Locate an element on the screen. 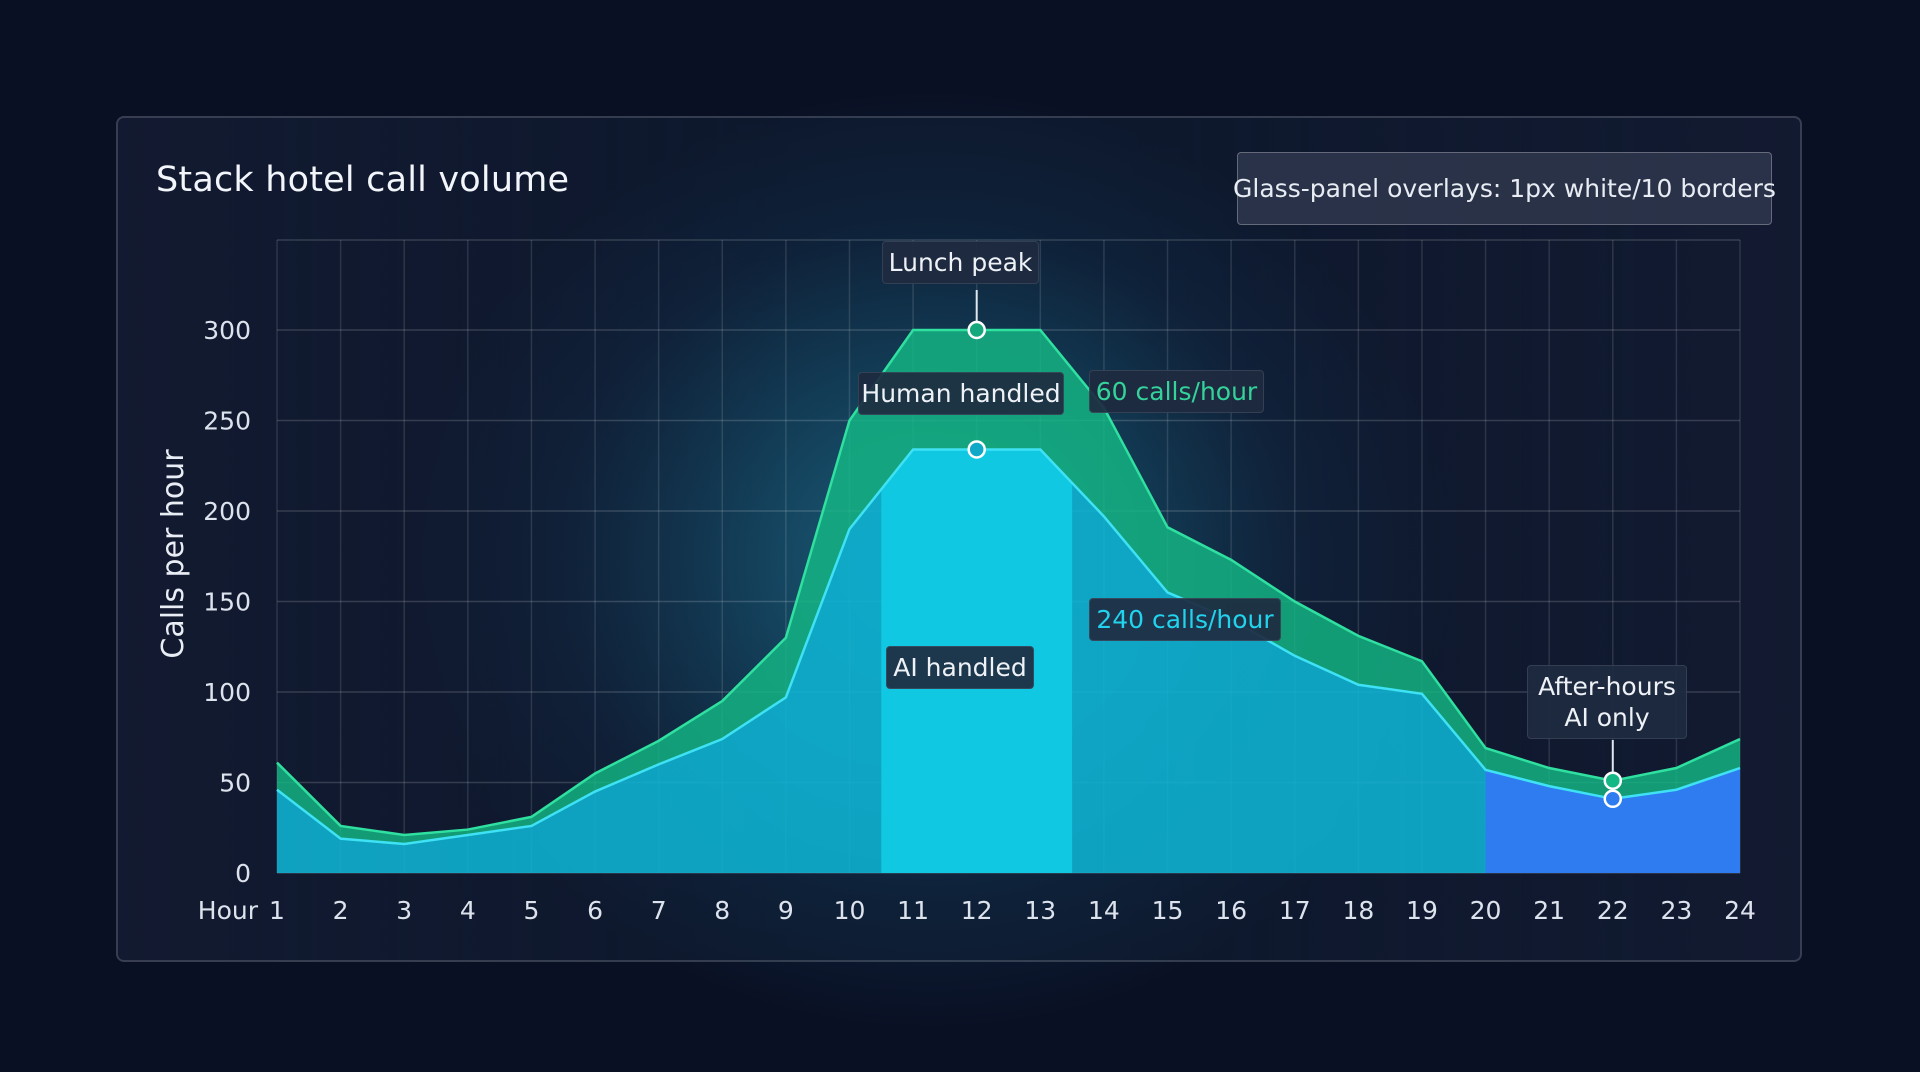  ai-rate-label: 240 calls/hour is located at coordinates (1185, 619).